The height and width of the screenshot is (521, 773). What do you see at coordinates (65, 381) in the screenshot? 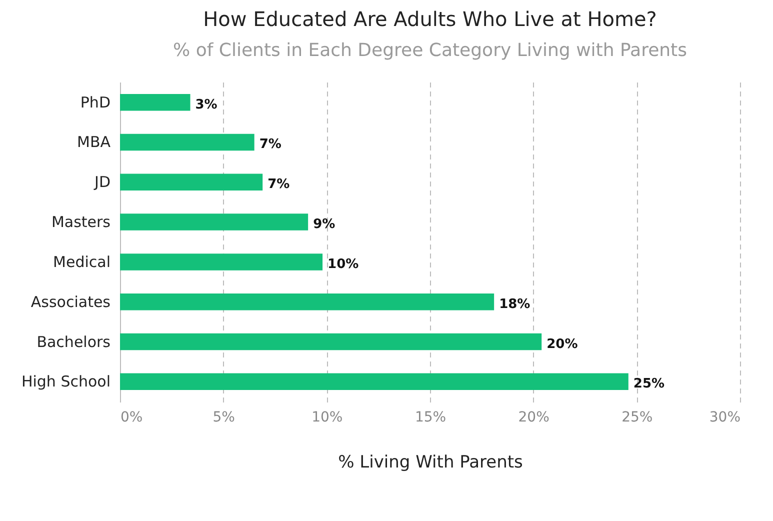
I see `y-tick-label: High School` at bounding box center [65, 381].